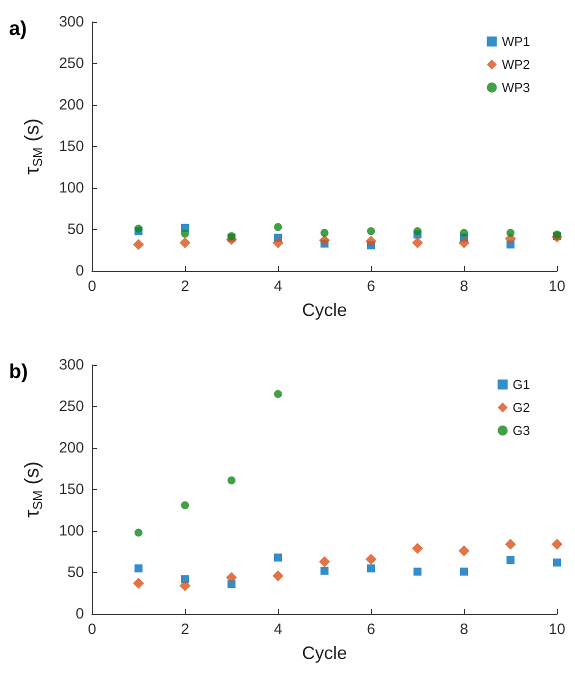 The width and height of the screenshot is (575, 687). Describe the element at coordinates (516, 87) in the screenshot. I see `legend-label: WP3` at that location.